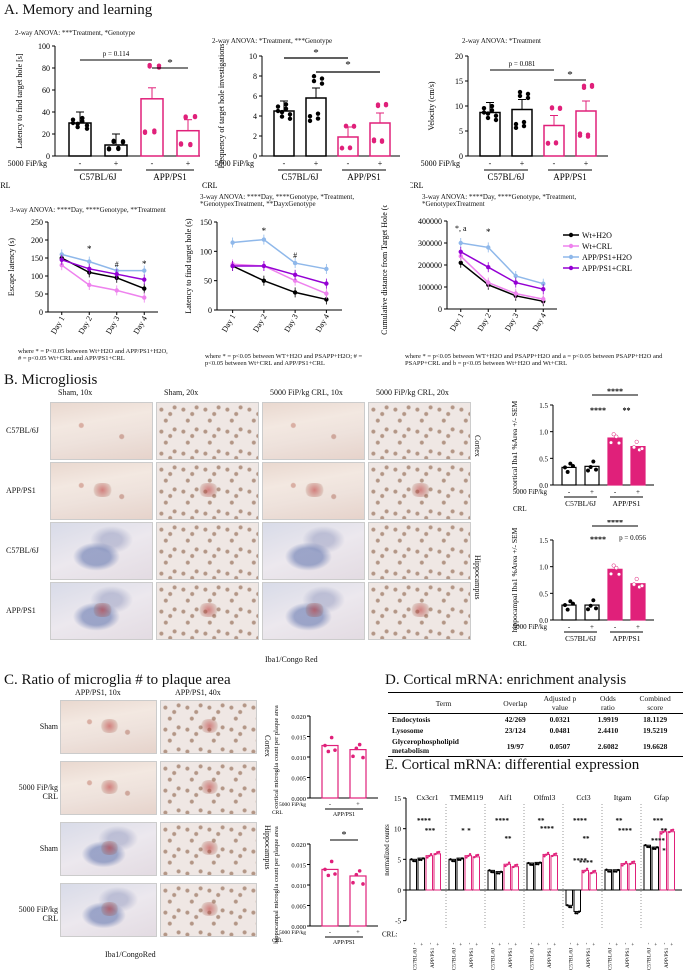  What do you see at coordinates (98, 692) in the screenshot?
I see `c-col-header: APP/PS1, 10x` at bounding box center [98, 692].